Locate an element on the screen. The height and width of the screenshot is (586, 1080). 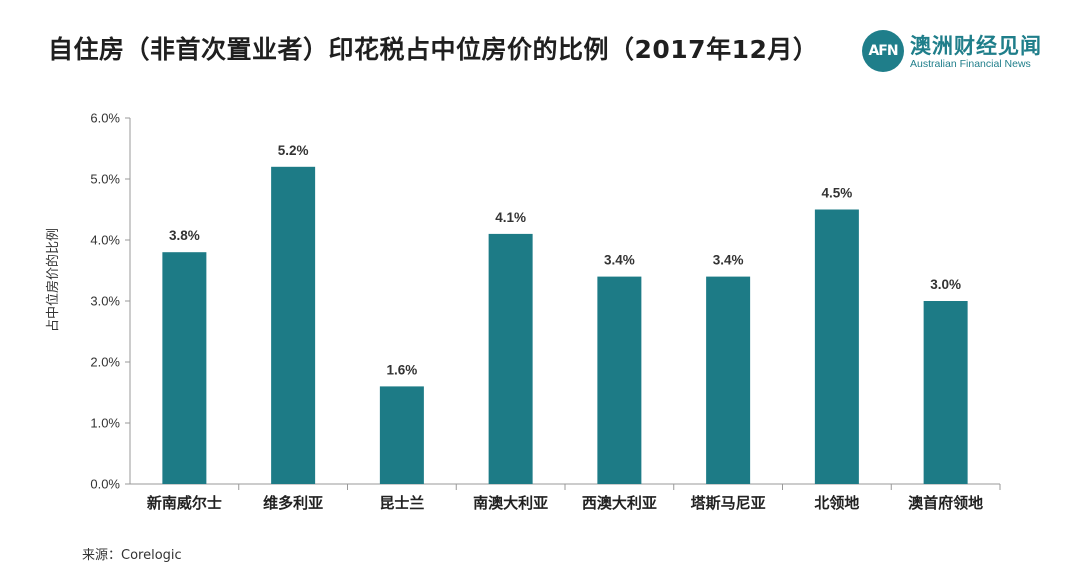
x-tick-label: 维多利亚 is located at coordinates (293, 503).